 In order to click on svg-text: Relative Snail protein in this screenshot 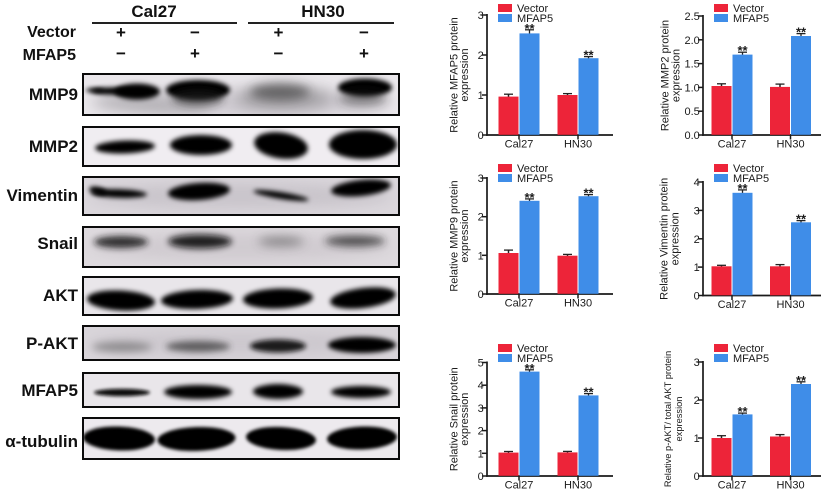, I will do `click(455, 419)`.